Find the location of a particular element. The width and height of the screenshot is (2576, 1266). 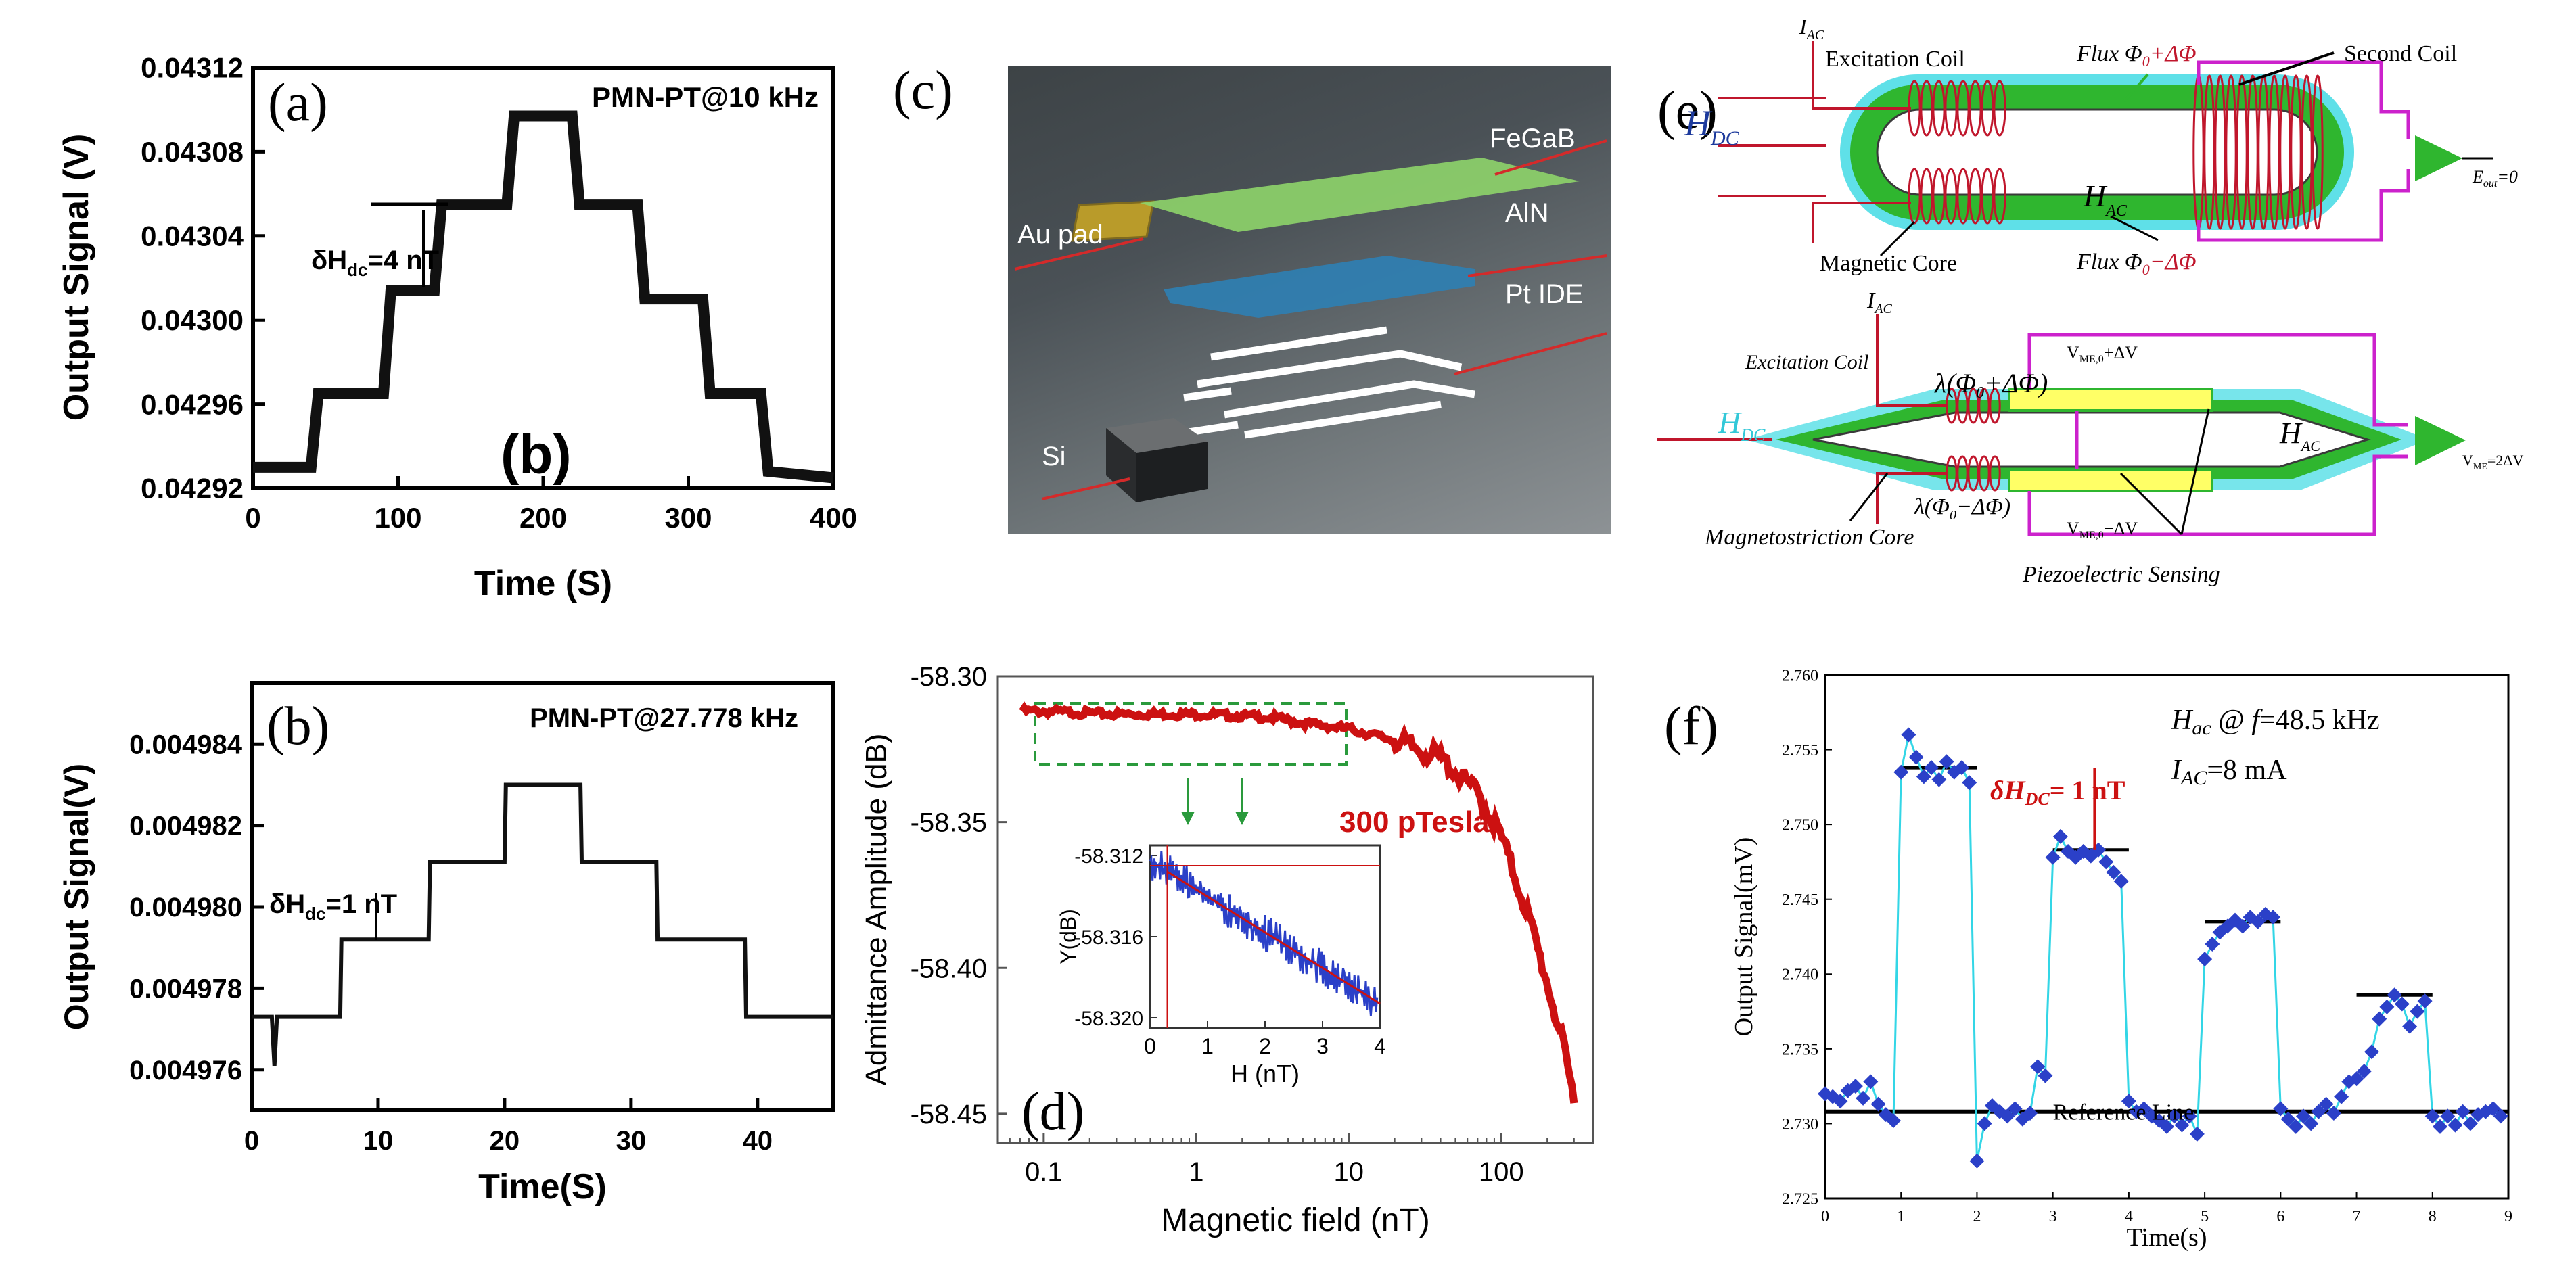

panel-d-trace is located at coordinates (1298, 903).